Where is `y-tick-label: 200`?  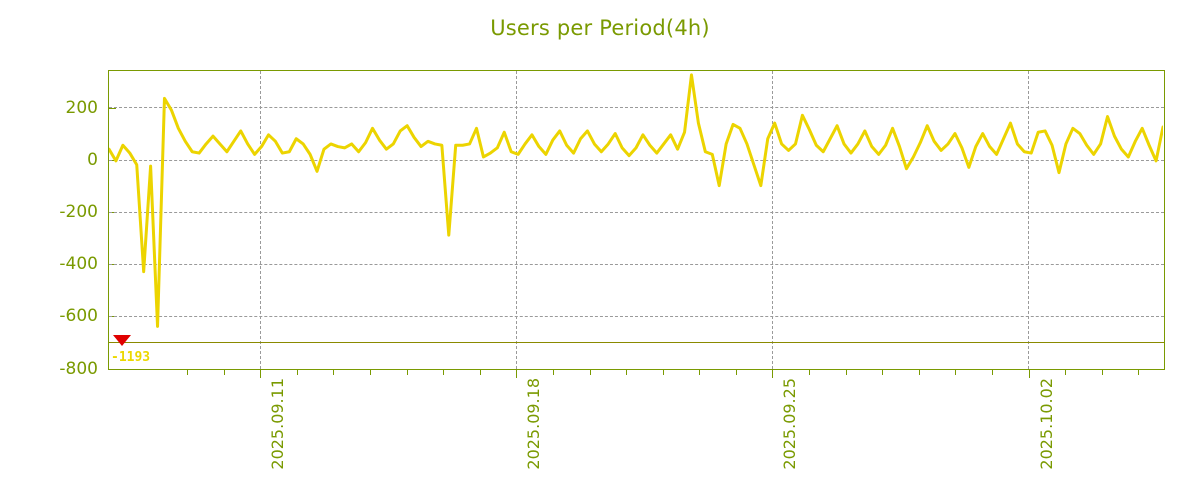 y-tick-label: 200 is located at coordinates (81, 107).